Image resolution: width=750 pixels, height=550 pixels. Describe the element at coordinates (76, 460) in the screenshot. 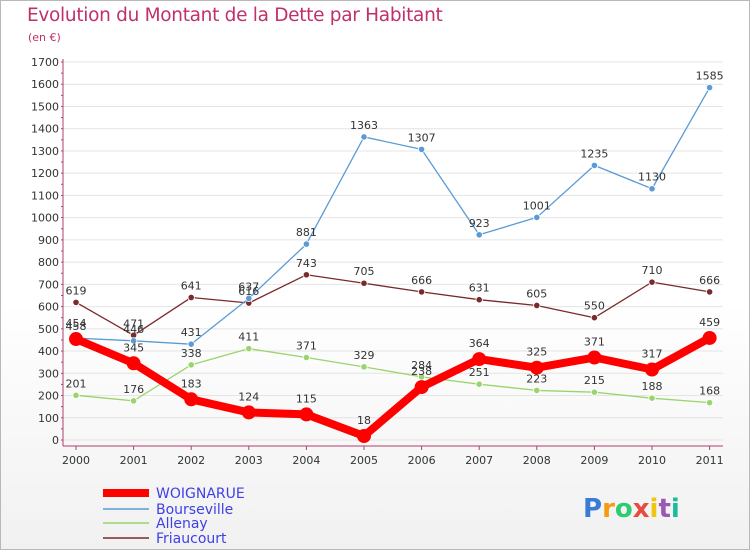

I see `x-tick-label: 2000` at that location.